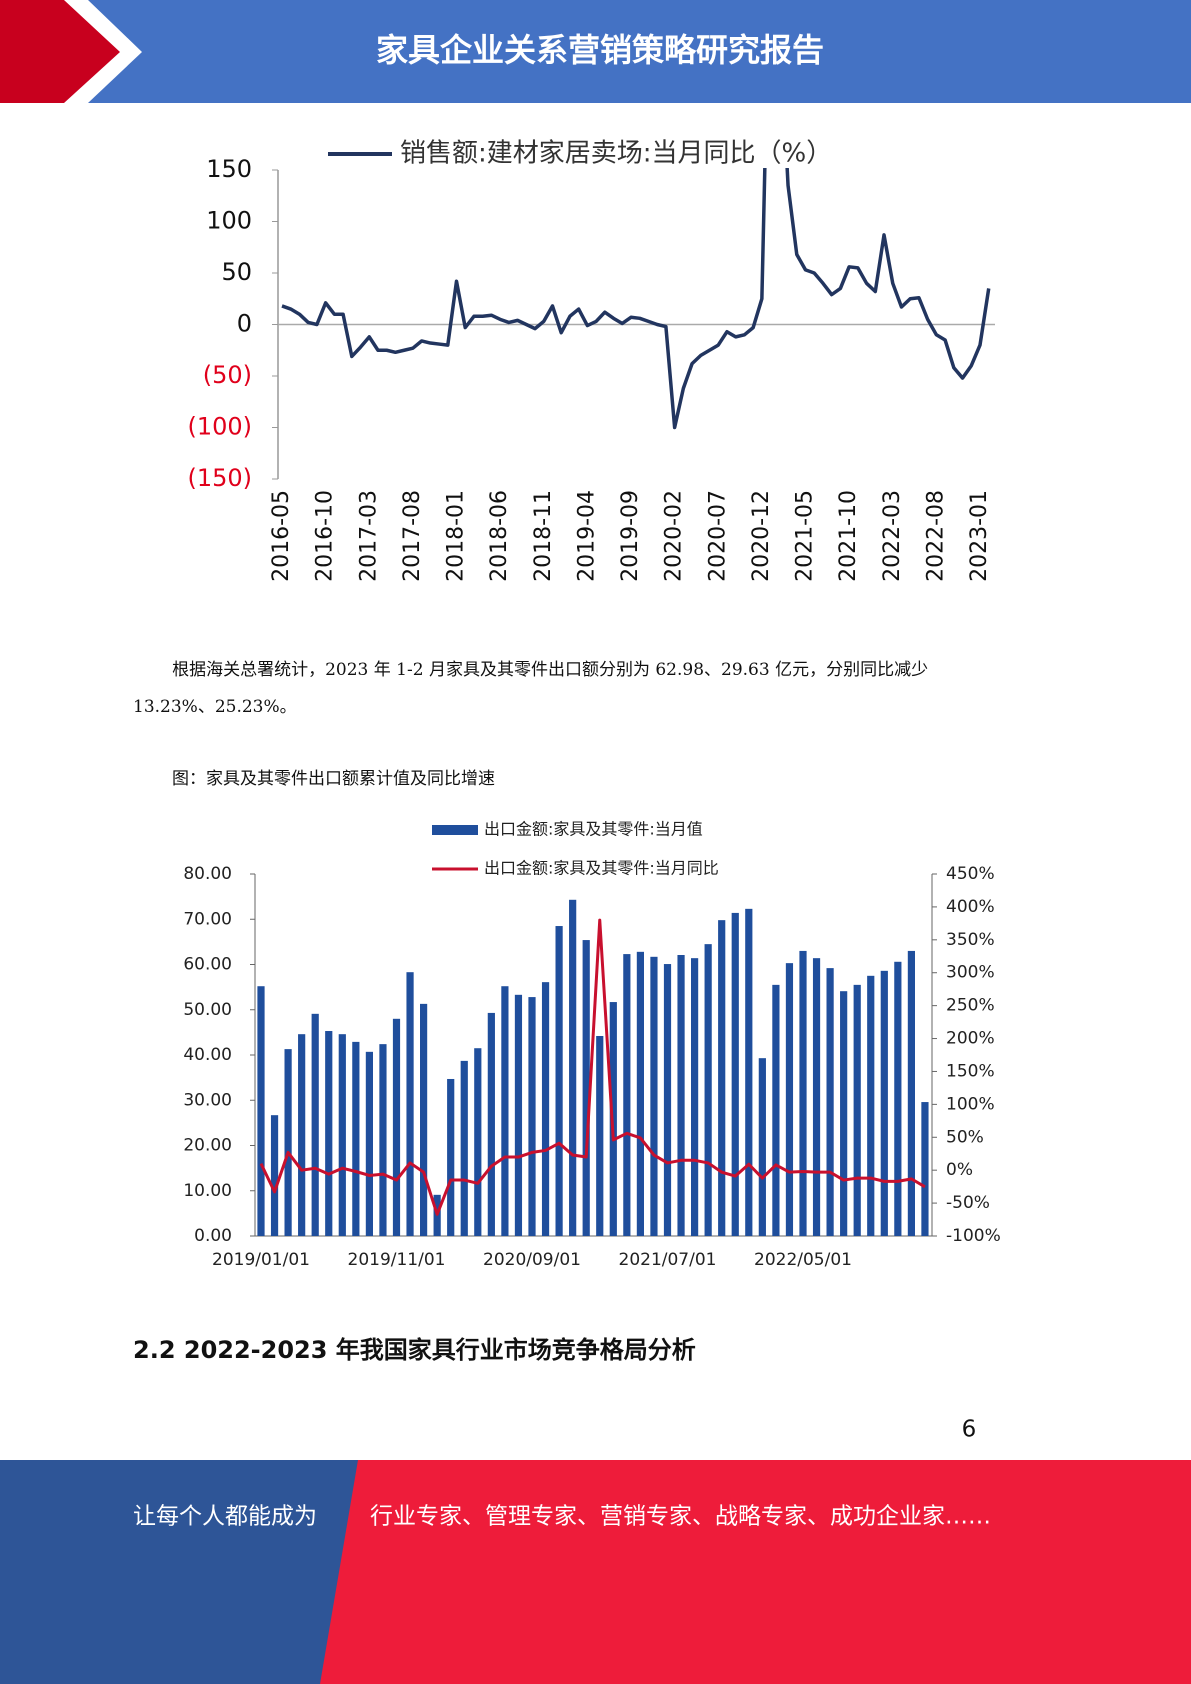 The height and width of the screenshot is (1684, 1191). I want to click on header-chevron, so click(60, 51).